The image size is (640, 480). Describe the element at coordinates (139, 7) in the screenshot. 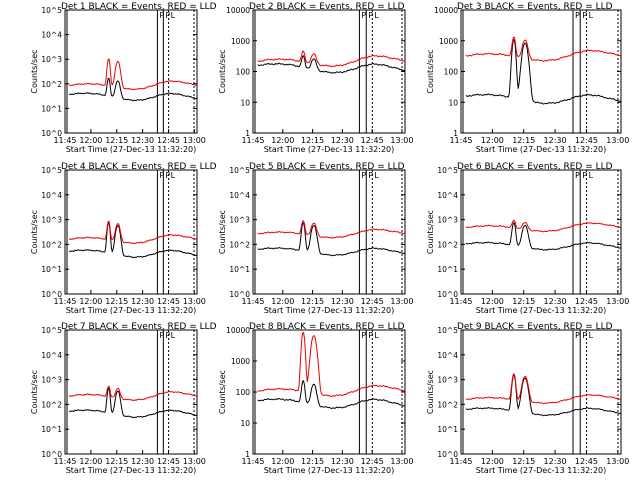

I see `panel-title: Det 1 BLACK = Events, RED = LLD` at that location.